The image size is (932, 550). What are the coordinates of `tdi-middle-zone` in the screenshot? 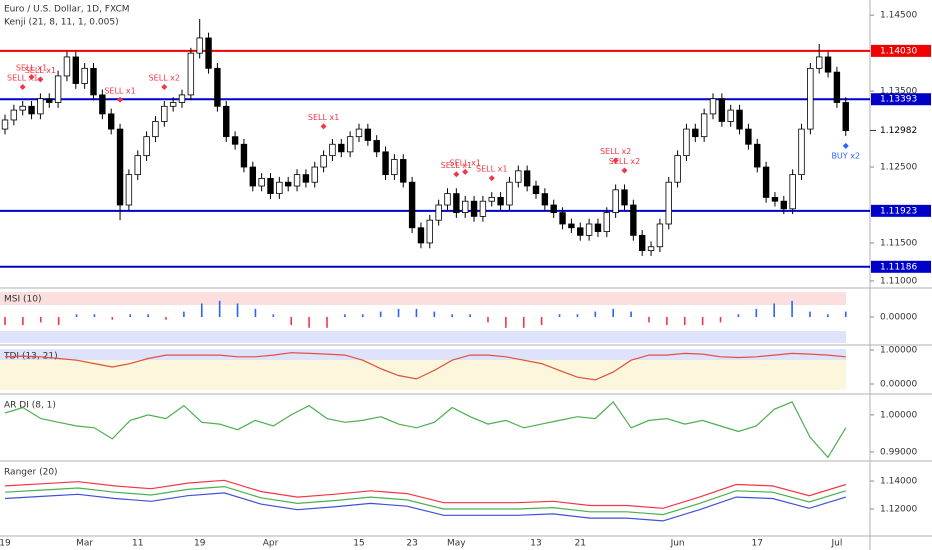 It's located at (423, 375).